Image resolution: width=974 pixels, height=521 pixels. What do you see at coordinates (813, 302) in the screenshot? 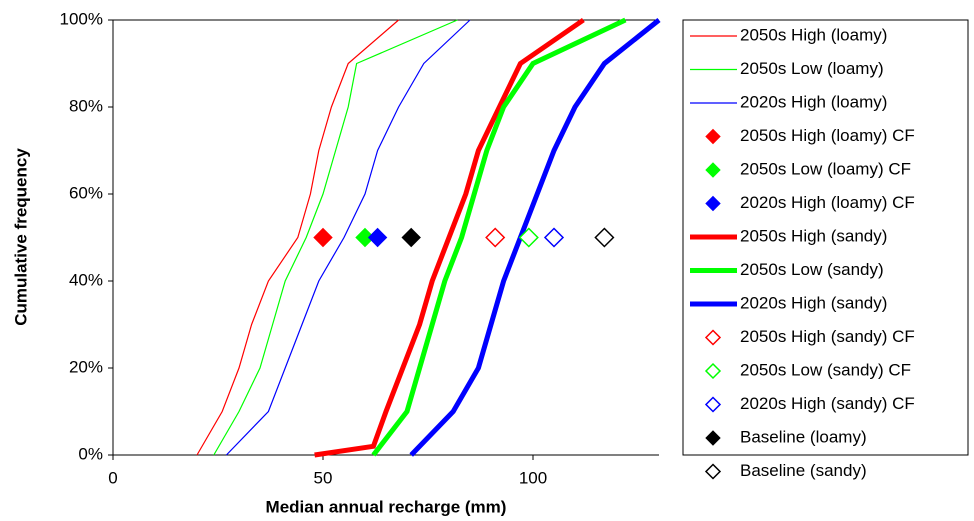
I see `legend-label: 2020s High (sandy)` at bounding box center [813, 302].